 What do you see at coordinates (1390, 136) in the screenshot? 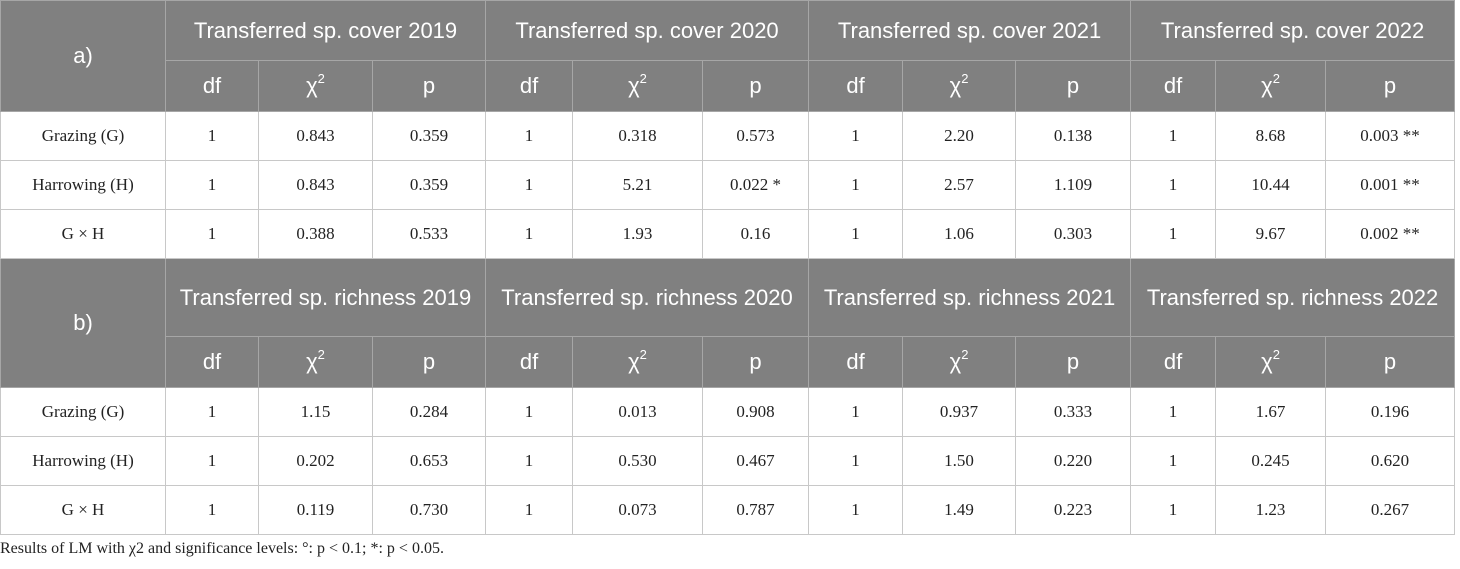
I see `cell: 0.003 **` at bounding box center [1390, 136].